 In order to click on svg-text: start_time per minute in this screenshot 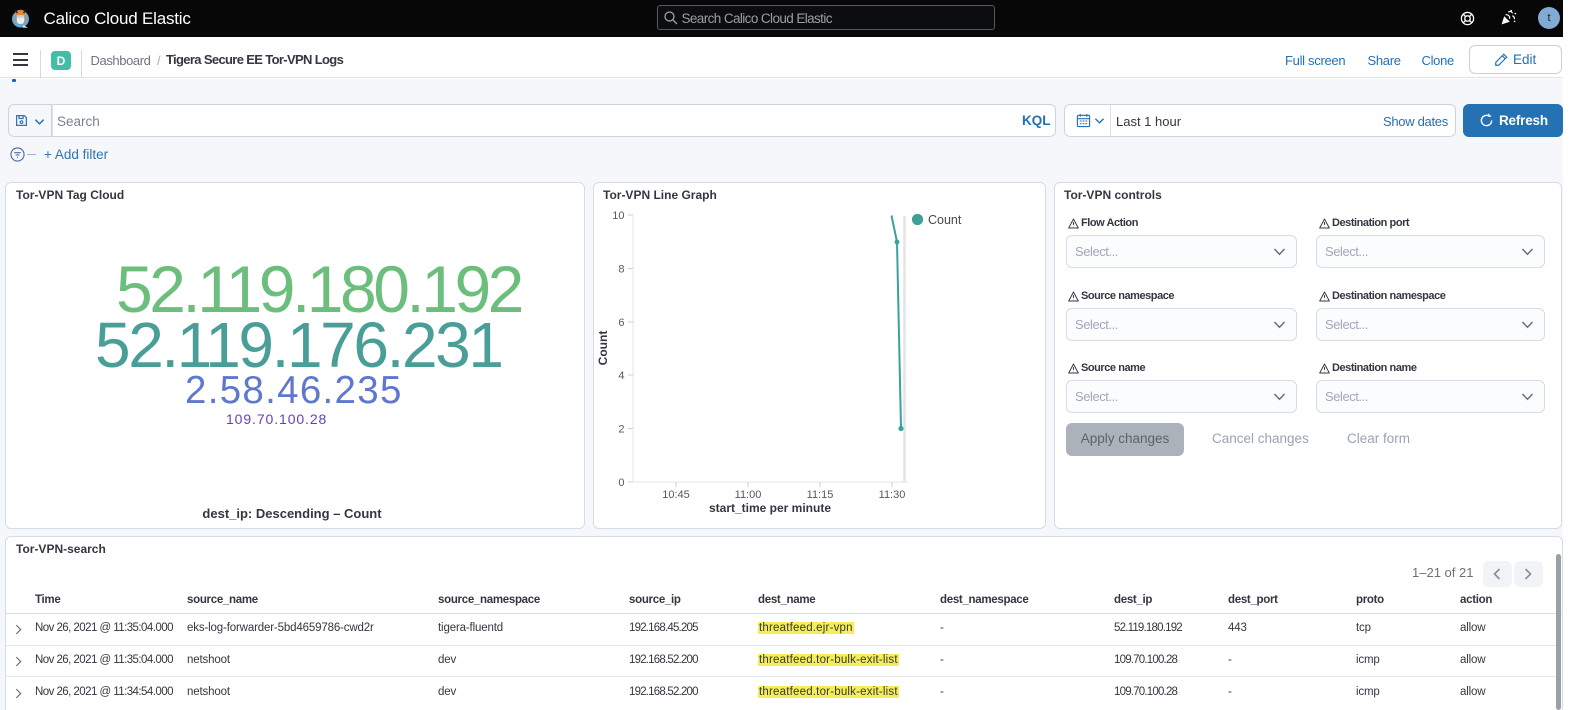, I will do `click(770, 508)`.